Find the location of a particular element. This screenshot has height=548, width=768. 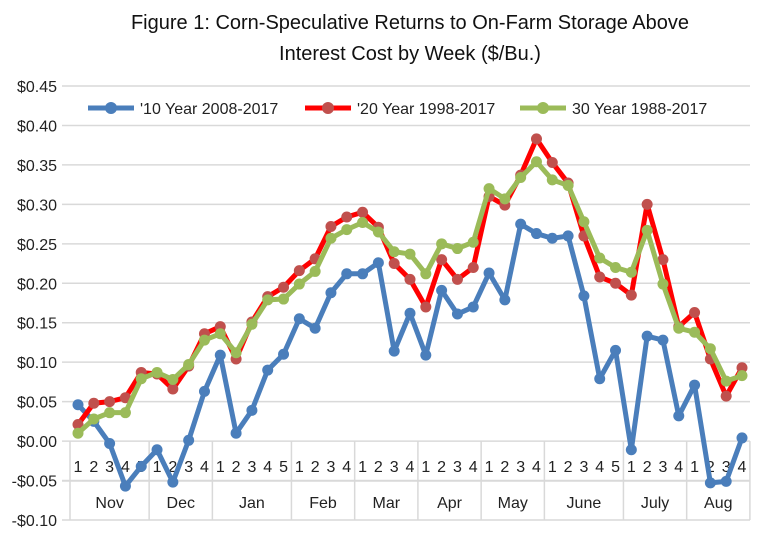

month-tick-label: May is located at coordinates (513, 503).